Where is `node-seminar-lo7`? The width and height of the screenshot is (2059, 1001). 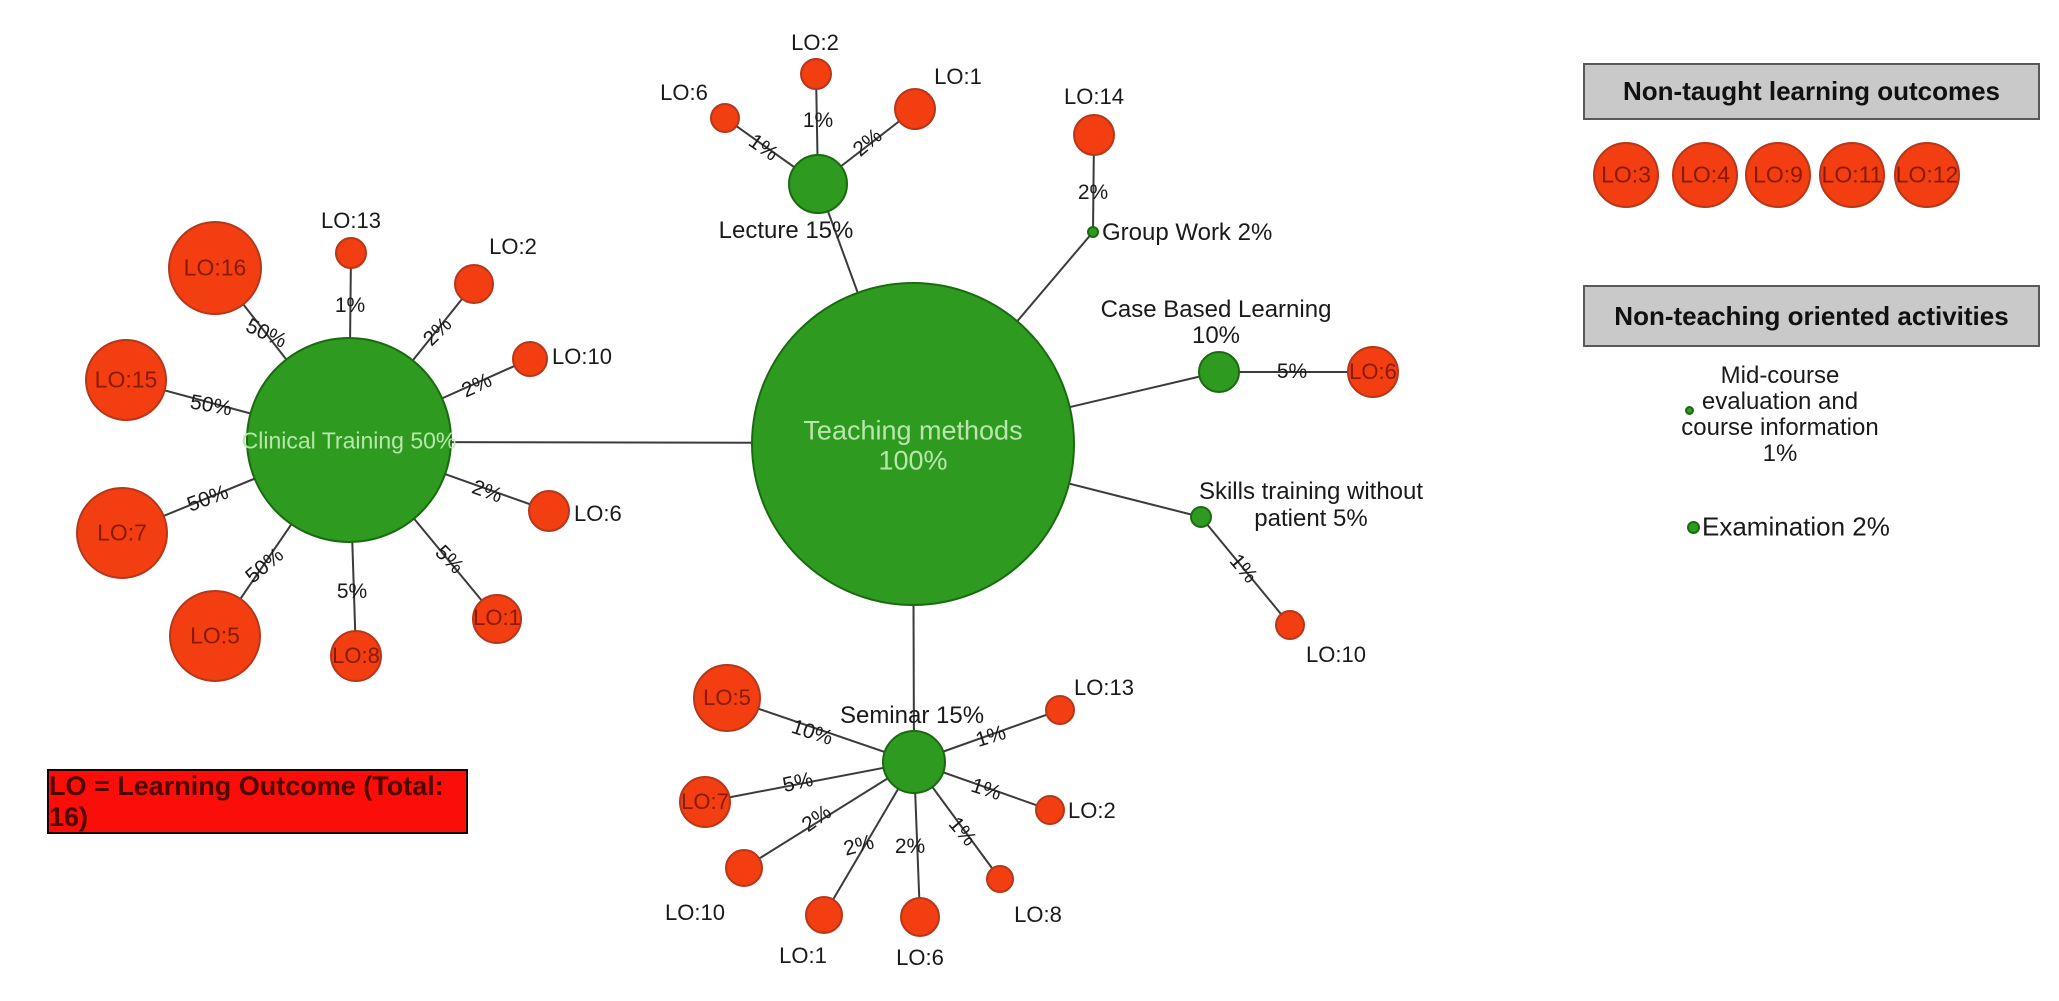 node-seminar-lo7 is located at coordinates (705, 802).